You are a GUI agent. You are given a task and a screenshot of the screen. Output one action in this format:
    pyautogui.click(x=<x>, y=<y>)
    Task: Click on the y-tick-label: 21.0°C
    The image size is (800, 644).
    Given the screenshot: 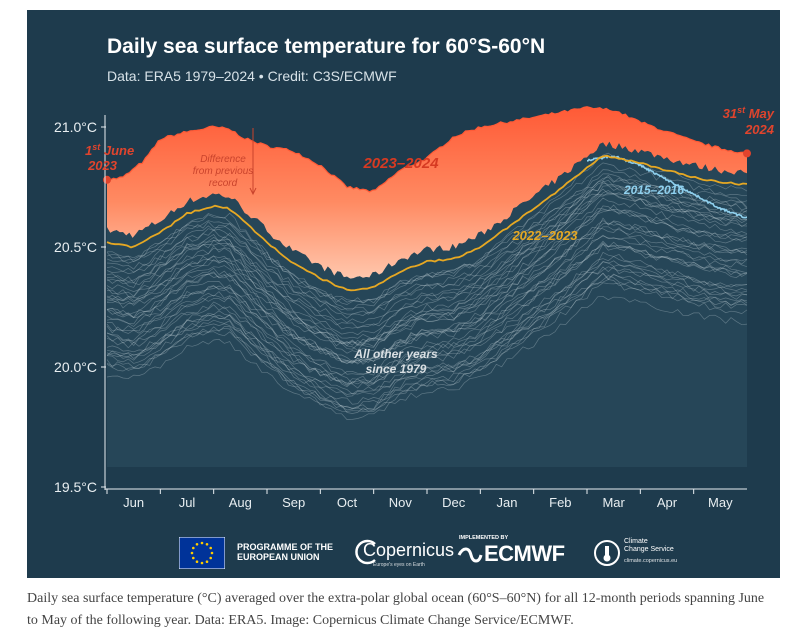 What is the action you would take?
    pyautogui.click(x=75, y=127)
    